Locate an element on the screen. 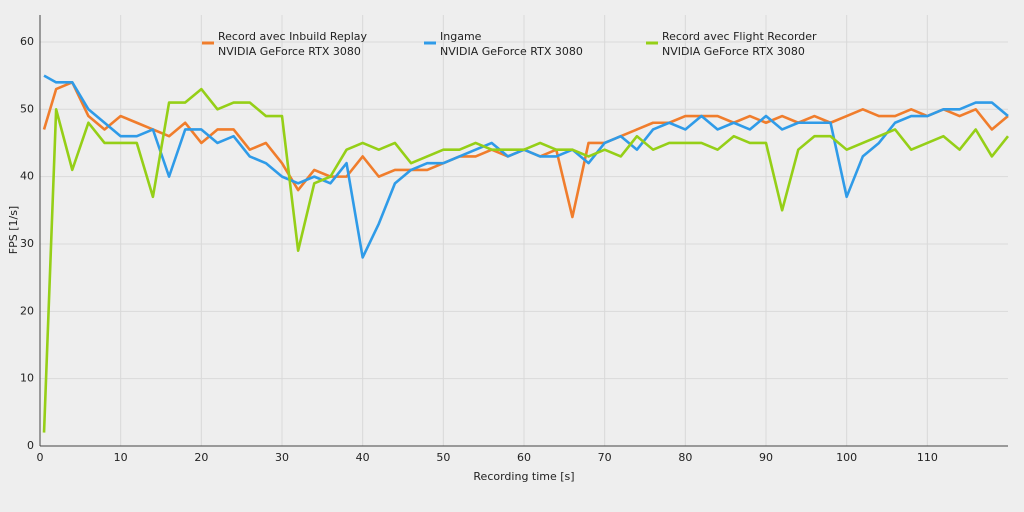 The height and width of the screenshot is (512, 1024). x-tick-label: 70 is located at coordinates (605, 457).